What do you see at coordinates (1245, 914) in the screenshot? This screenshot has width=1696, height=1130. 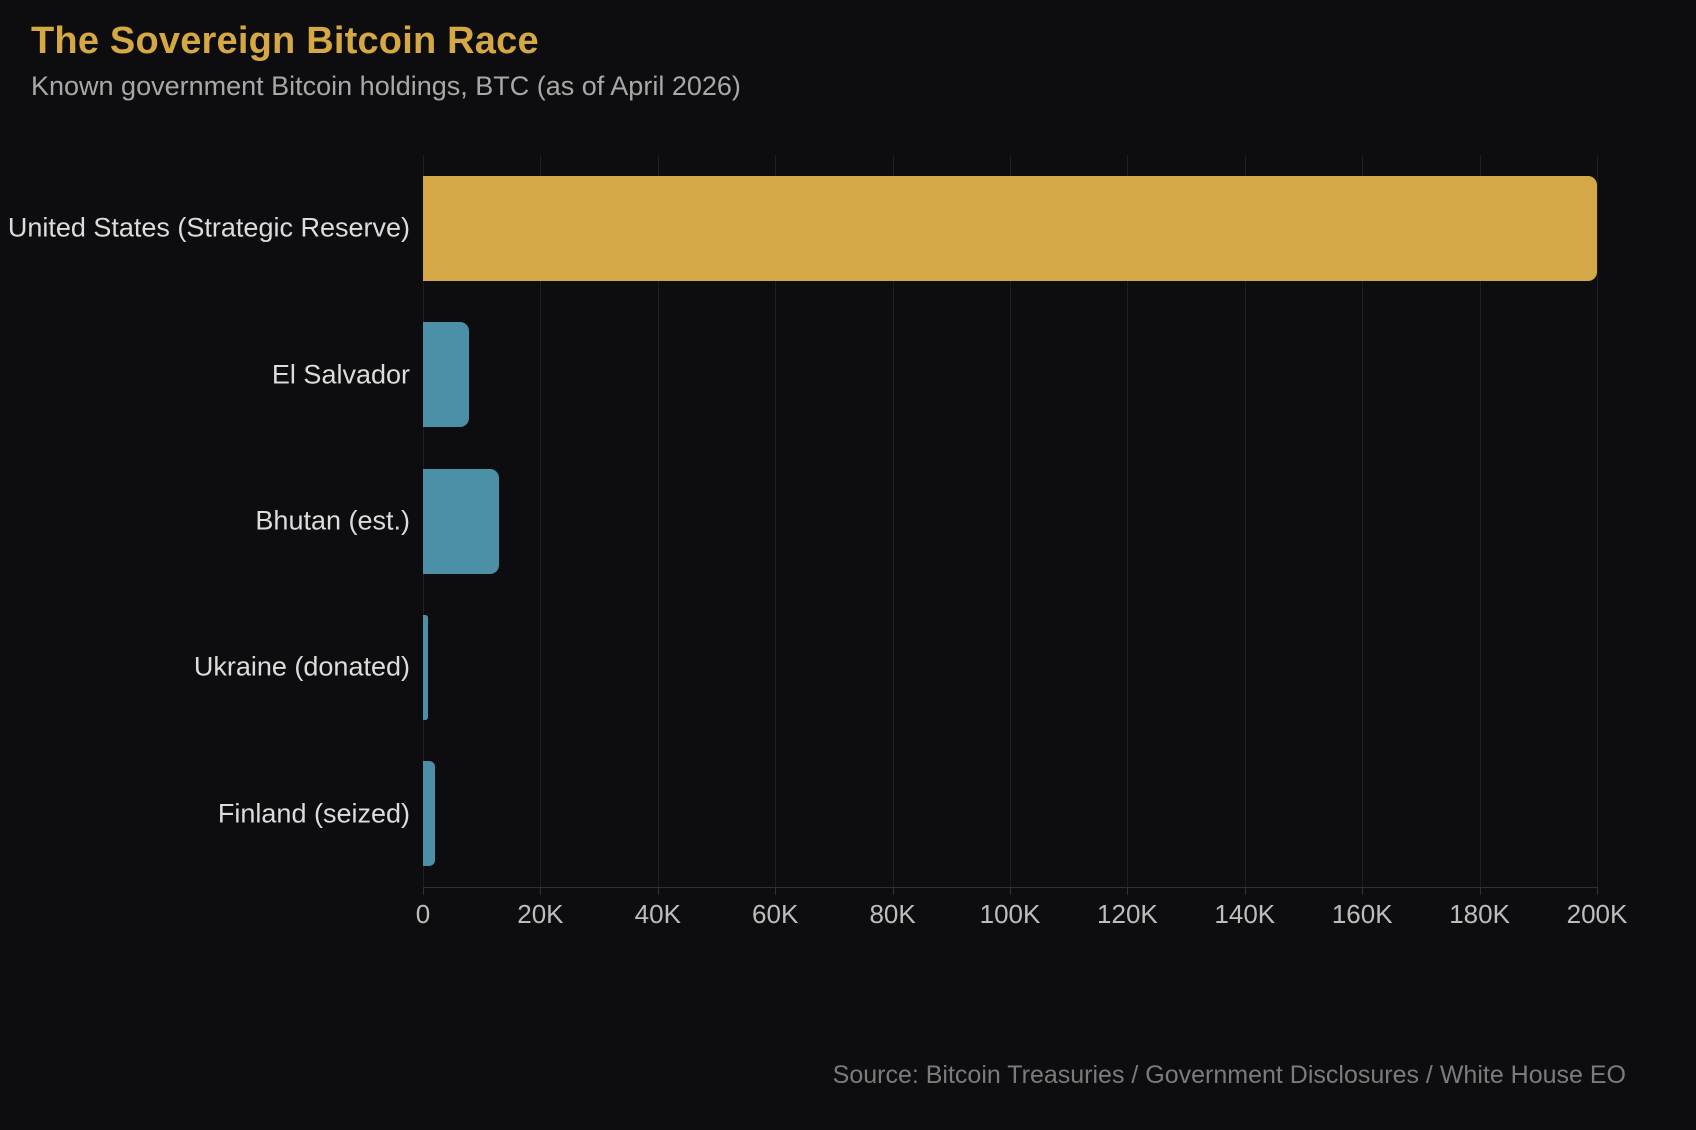 I see `x-tick-label-140K: 140K` at bounding box center [1245, 914].